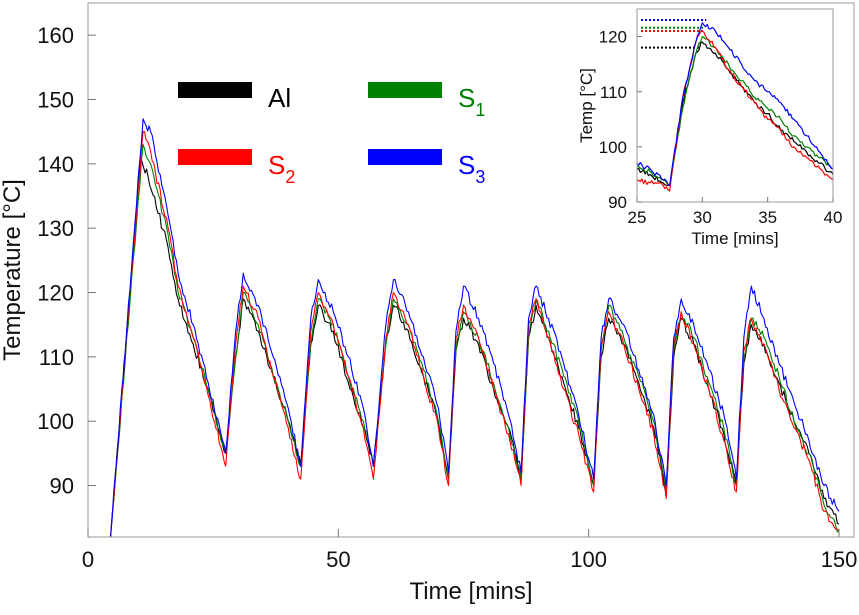 This screenshot has height=615, width=859. I want to click on inset-axes: 25 30 35 40 90 100 110 120, so click(721, 127).